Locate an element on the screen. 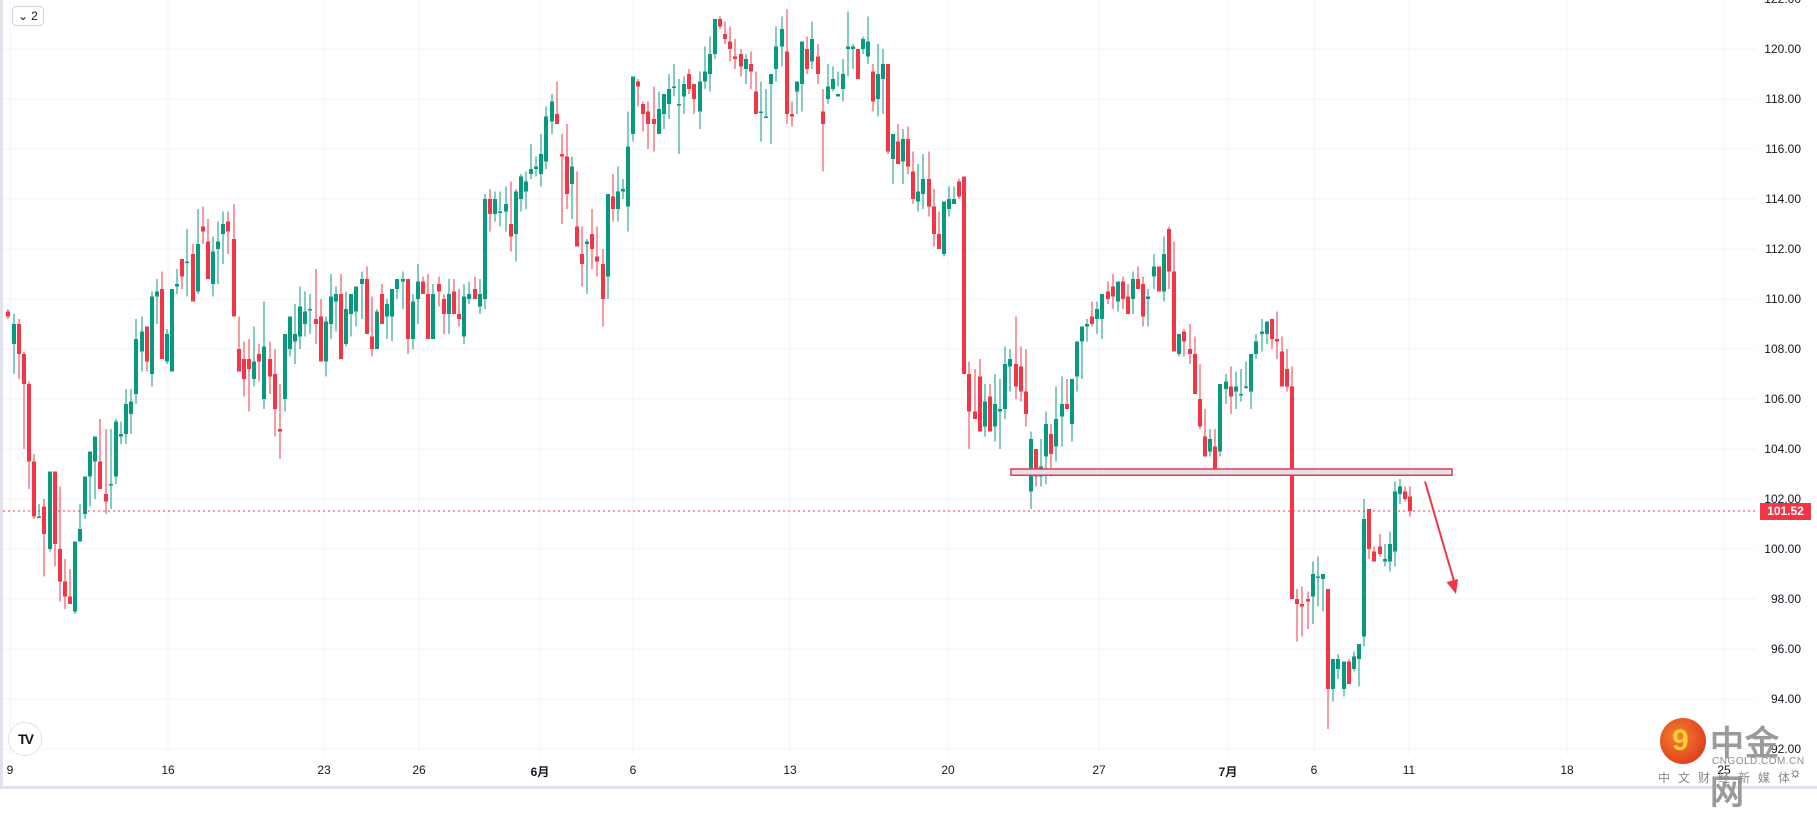 This screenshot has width=1817, height=814. time-tick-label: 25 is located at coordinates (1724, 770).